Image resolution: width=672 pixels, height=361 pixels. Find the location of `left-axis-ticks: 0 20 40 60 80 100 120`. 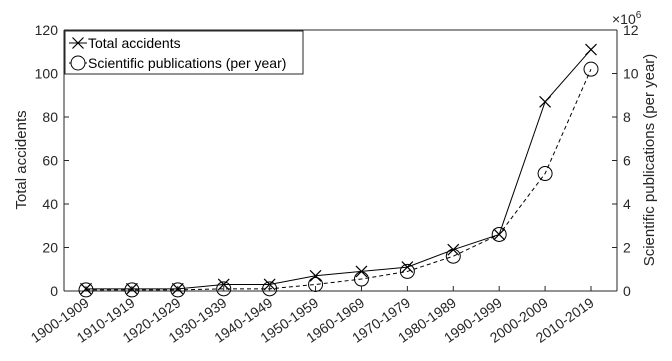

left-axis-ticks: 0 20 40 60 80 100 120 is located at coordinates (52, 160).